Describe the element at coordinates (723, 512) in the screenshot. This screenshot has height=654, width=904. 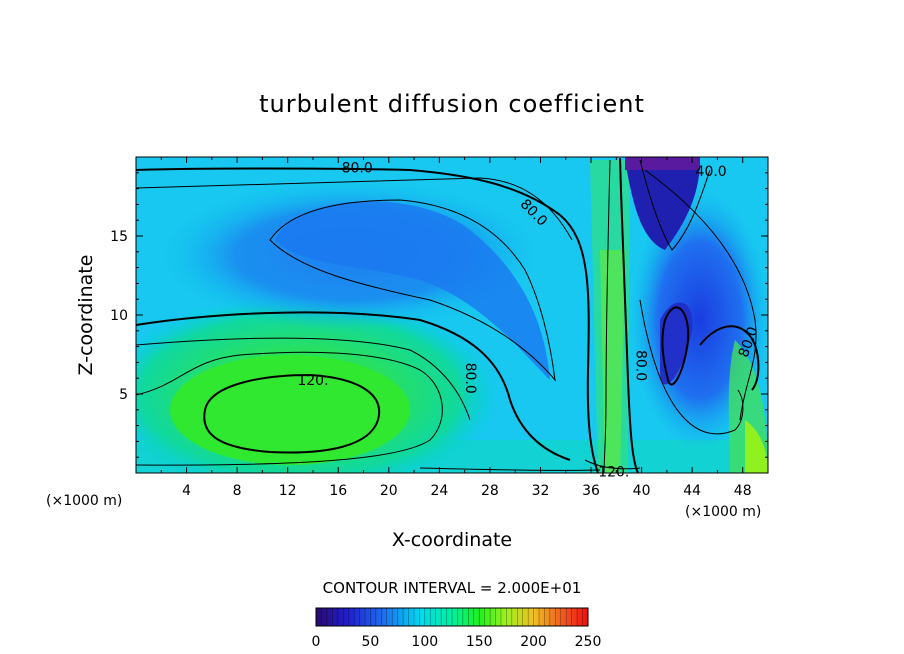
I see `x-unit-right: (×1000 m)` at that location.